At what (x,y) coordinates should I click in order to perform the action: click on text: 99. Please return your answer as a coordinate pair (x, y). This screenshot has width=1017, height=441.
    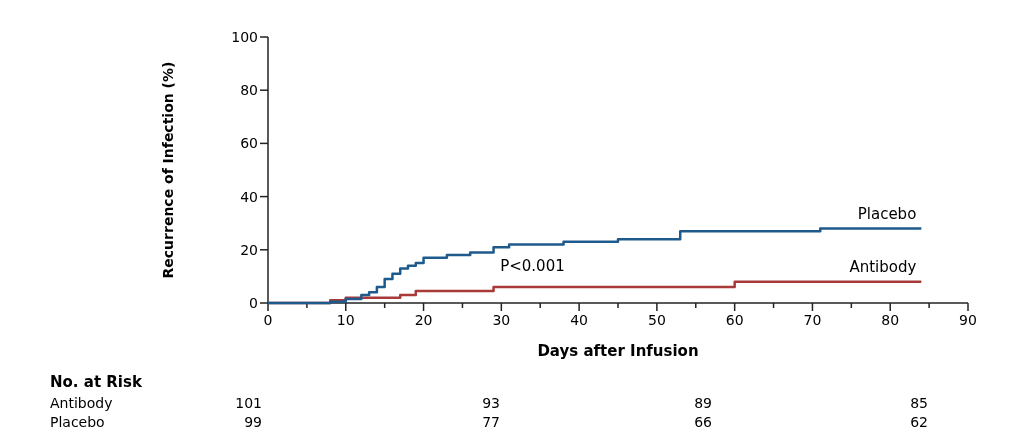
    Looking at the image, I should click on (253, 422).